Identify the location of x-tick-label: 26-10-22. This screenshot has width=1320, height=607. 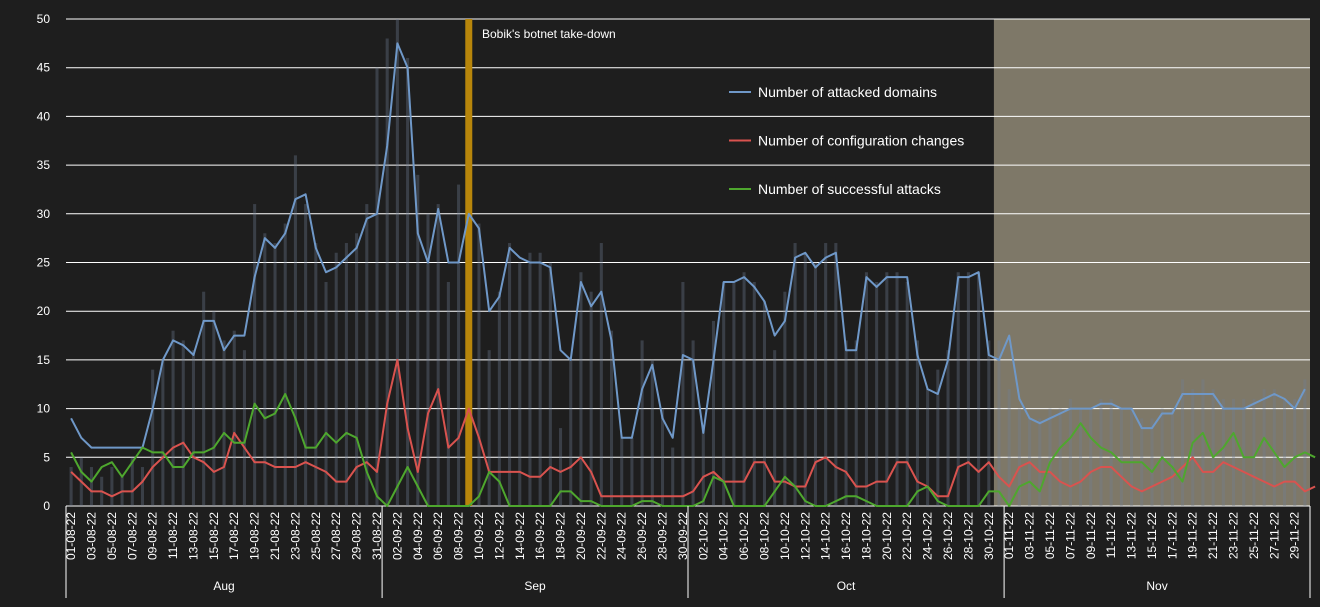
(948, 536).